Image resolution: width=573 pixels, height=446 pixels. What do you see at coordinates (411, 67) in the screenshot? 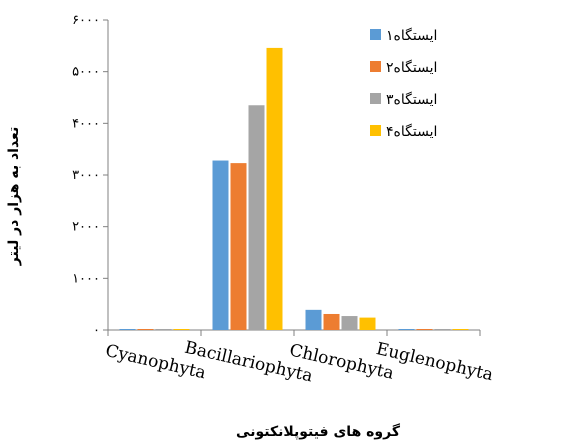
I see `legend-entry-label: ایستگاه۲` at bounding box center [411, 67].